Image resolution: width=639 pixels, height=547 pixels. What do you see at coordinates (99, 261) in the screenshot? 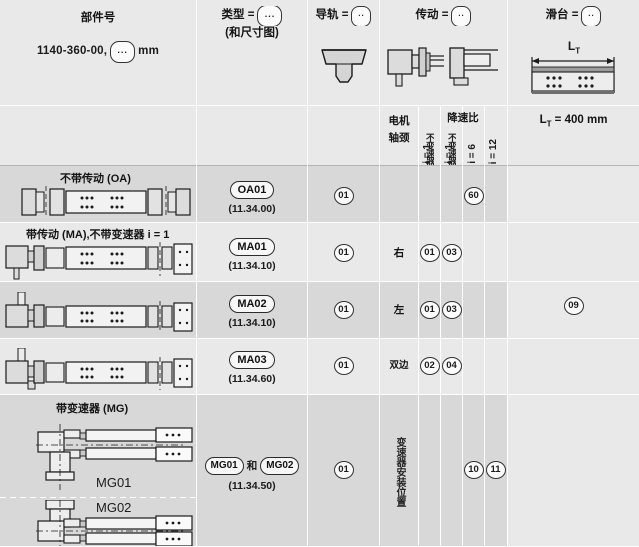
I see `ma01-unit-drawing` at bounding box center [99, 261].